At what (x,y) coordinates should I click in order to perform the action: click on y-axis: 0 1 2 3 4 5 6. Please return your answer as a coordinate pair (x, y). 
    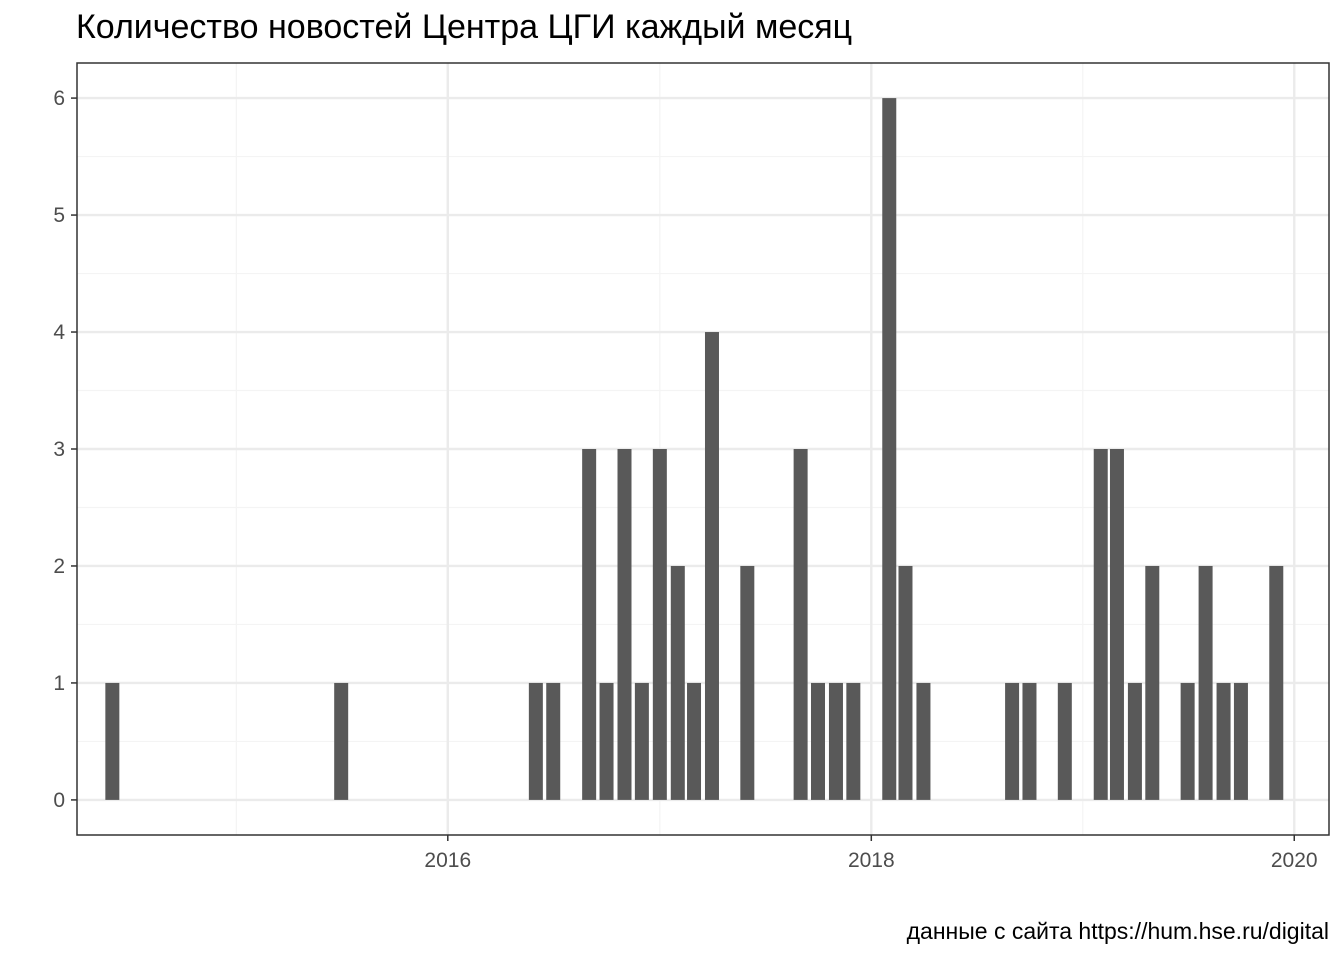
    Looking at the image, I should click on (65, 449).